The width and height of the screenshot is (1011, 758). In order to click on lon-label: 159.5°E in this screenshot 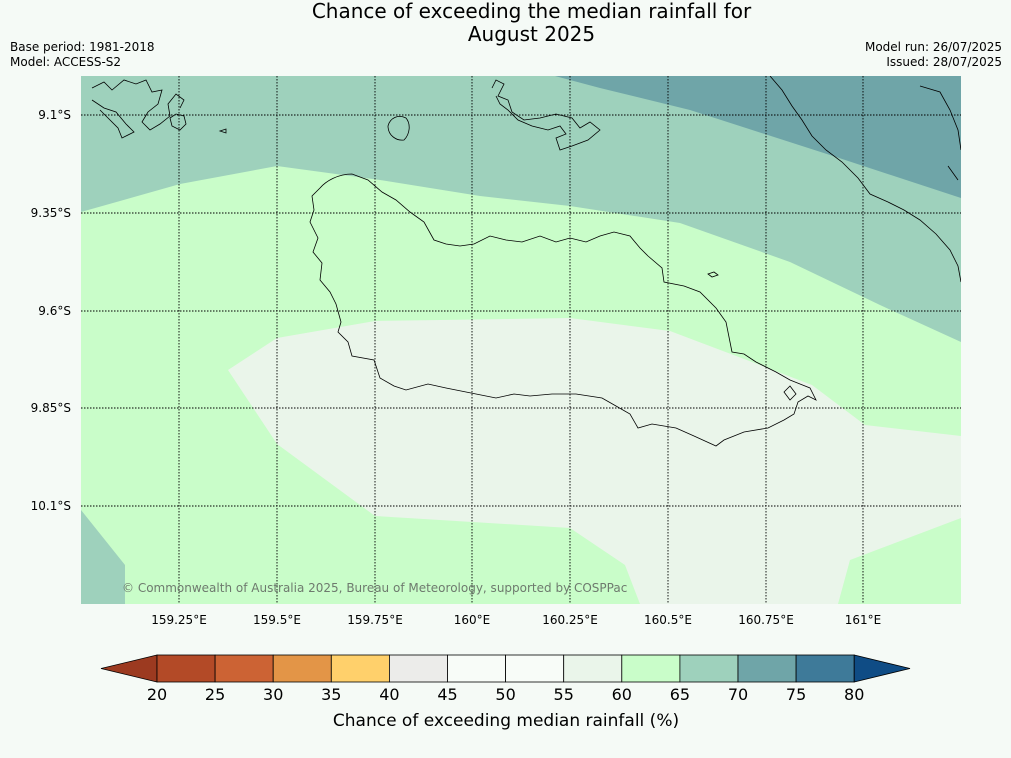, I will do `click(277, 620)`.